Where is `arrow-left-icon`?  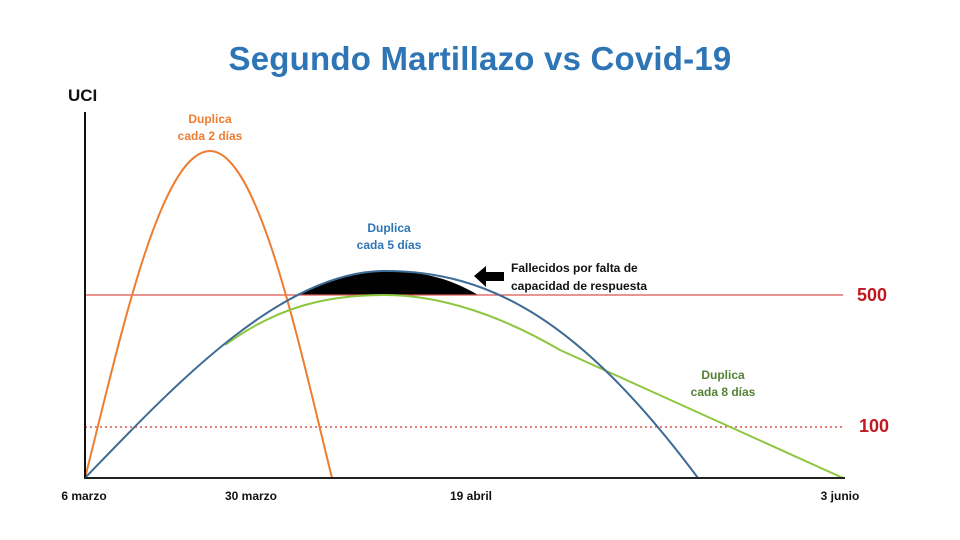
arrow-left-icon is located at coordinates (489, 276).